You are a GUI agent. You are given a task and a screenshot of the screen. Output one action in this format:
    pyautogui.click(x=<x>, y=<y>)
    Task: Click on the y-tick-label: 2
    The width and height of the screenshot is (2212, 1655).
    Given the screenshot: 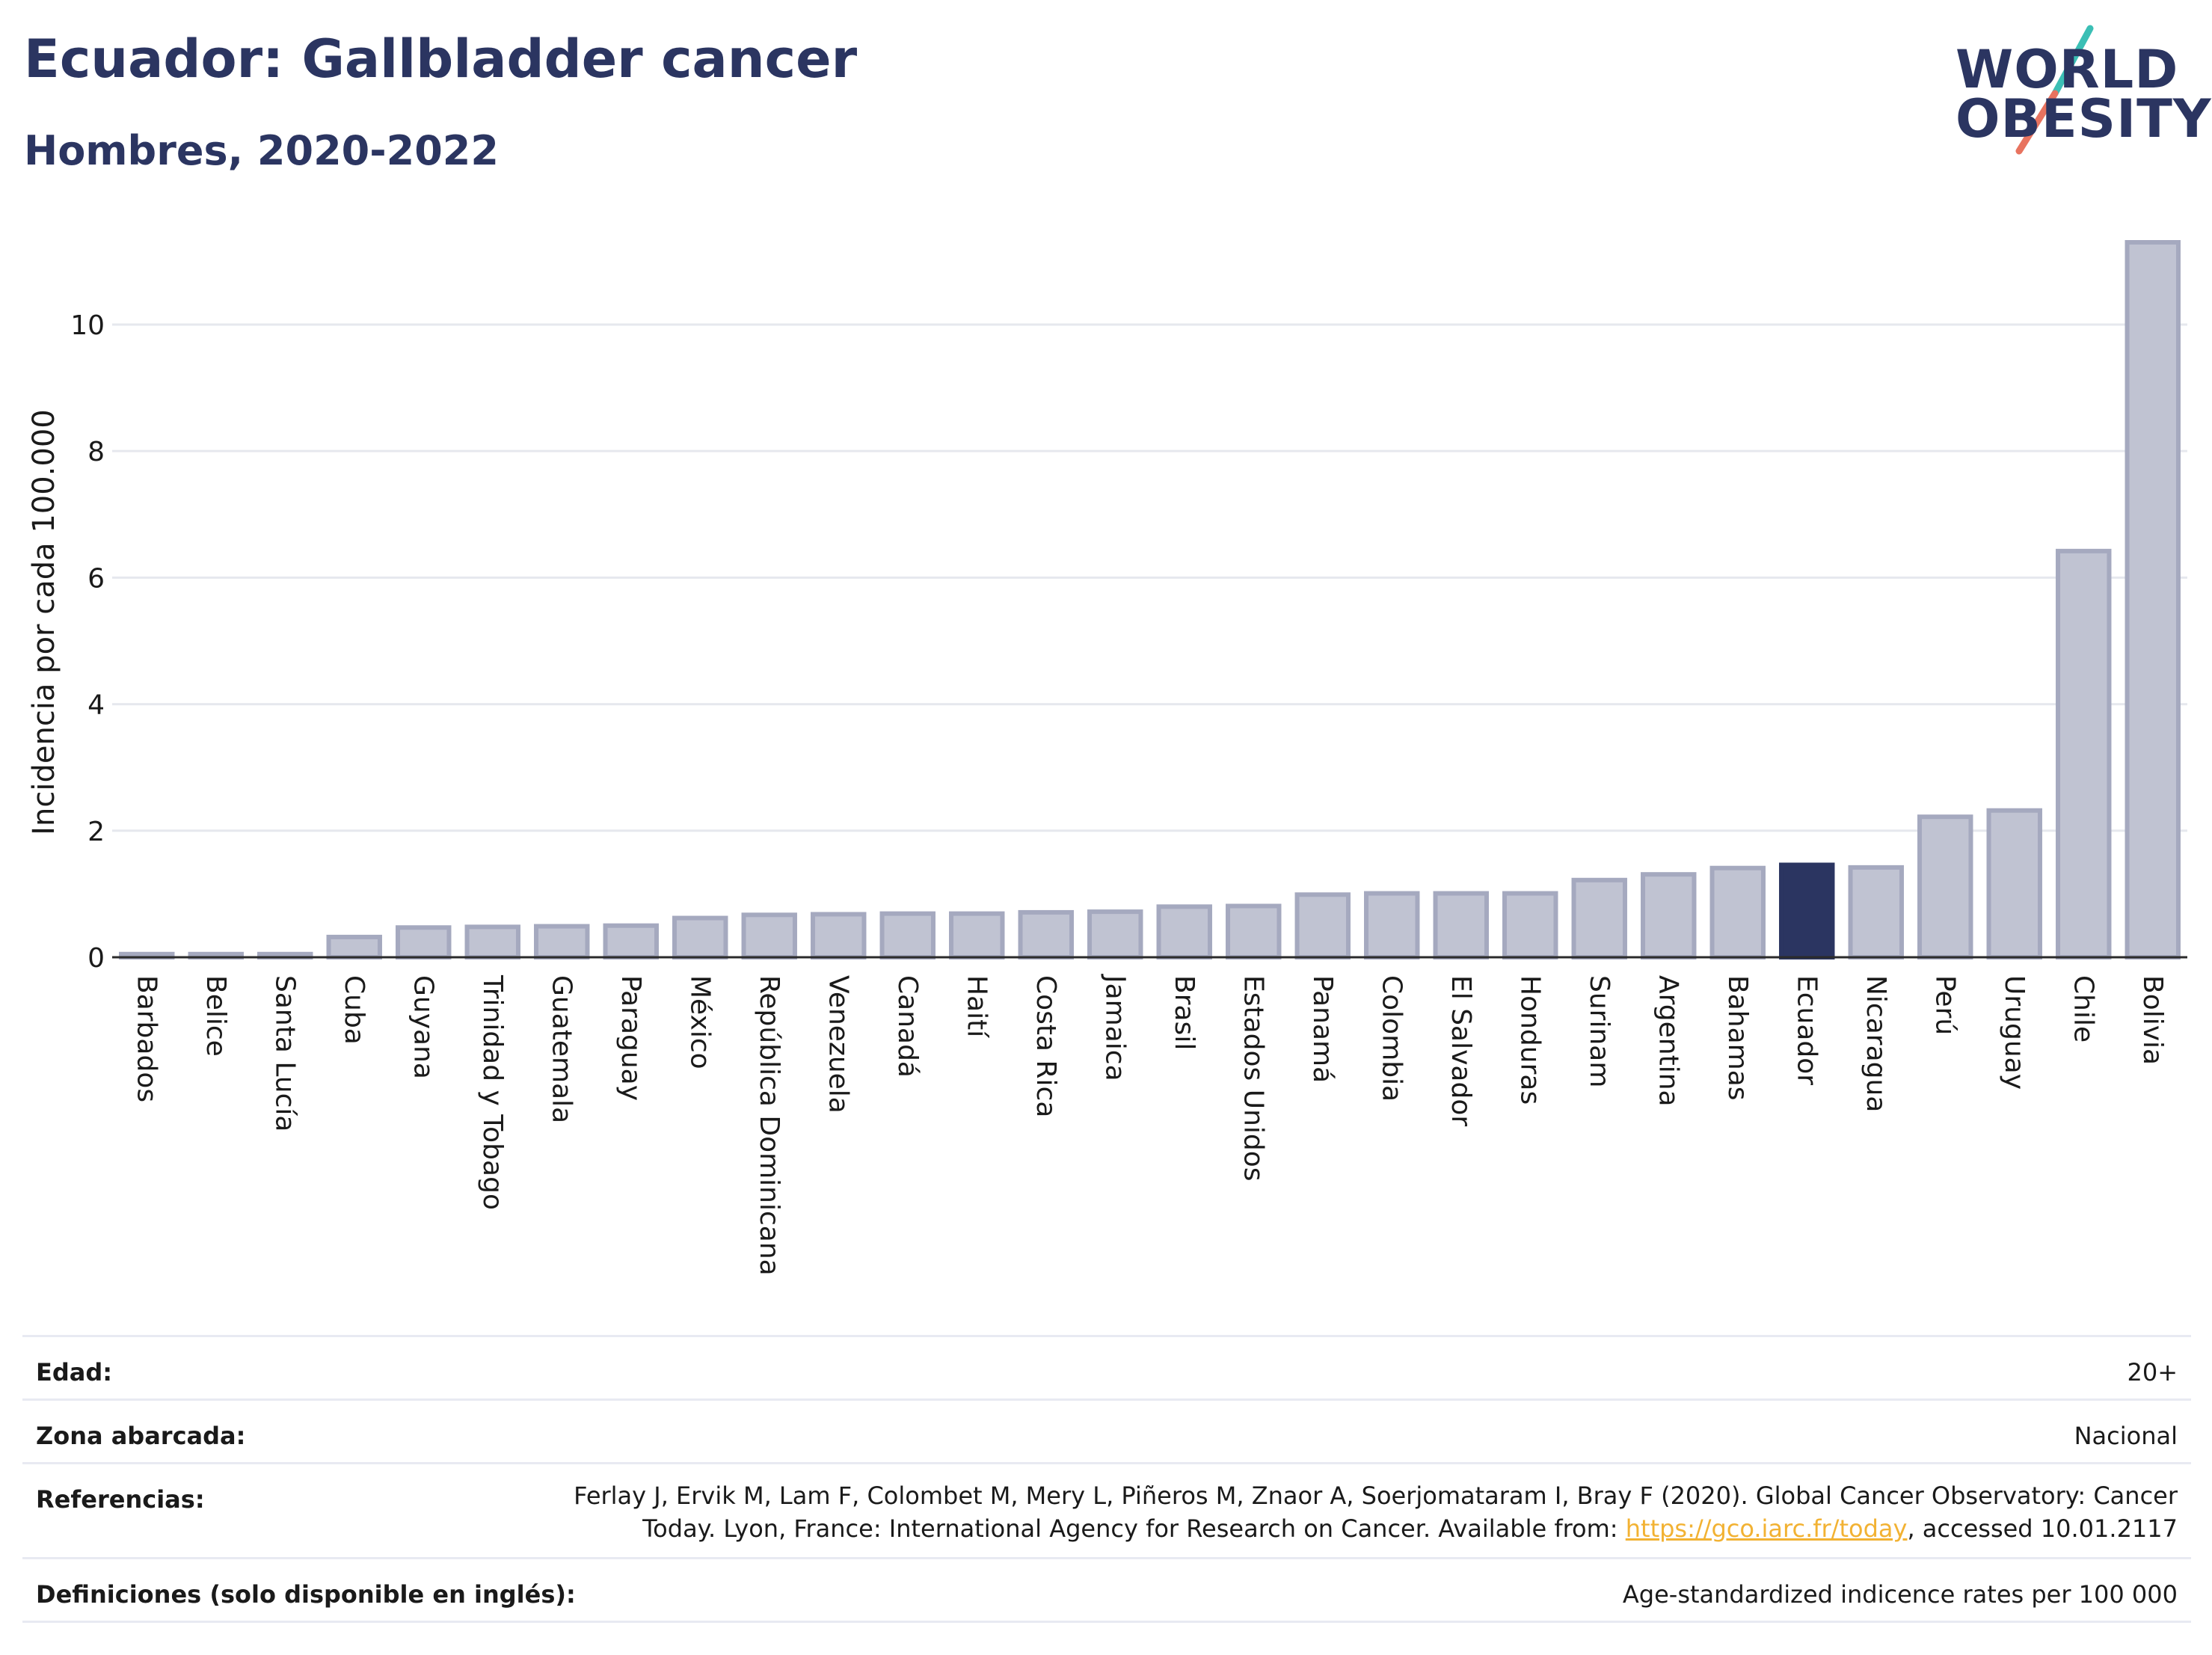 What is the action you would take?
    pyautogui.click(x=96, y=832)
    